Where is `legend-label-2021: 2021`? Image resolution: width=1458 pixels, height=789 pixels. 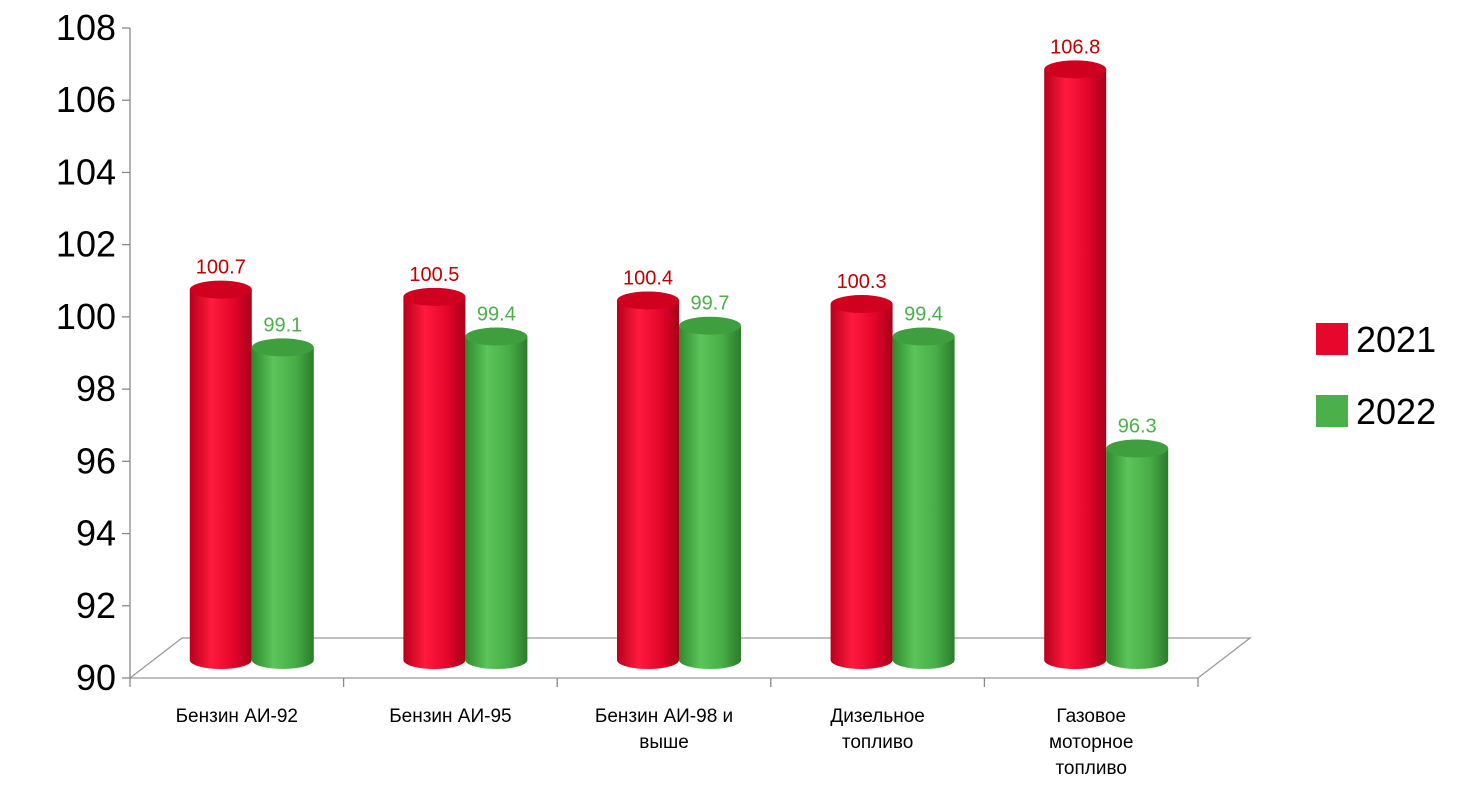 legend-label-2021: 2021 is located at coordinates (1396, 339).